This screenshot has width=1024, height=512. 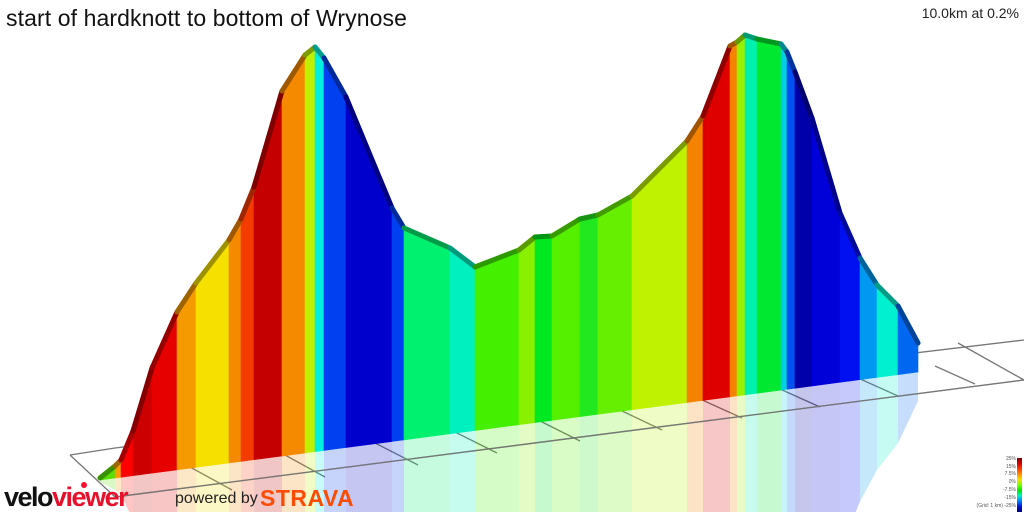 I want to click on legend-label: -15%, so click(x=1010, y=498).